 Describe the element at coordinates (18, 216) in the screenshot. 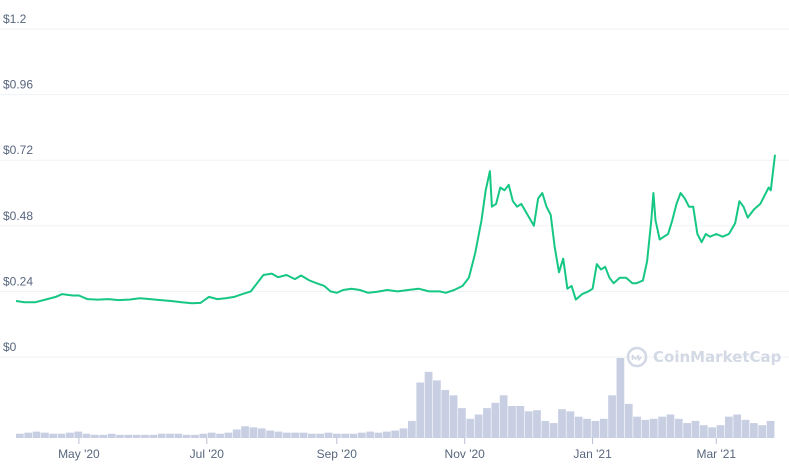

I see `y-tick-label: $0.48` at that location.